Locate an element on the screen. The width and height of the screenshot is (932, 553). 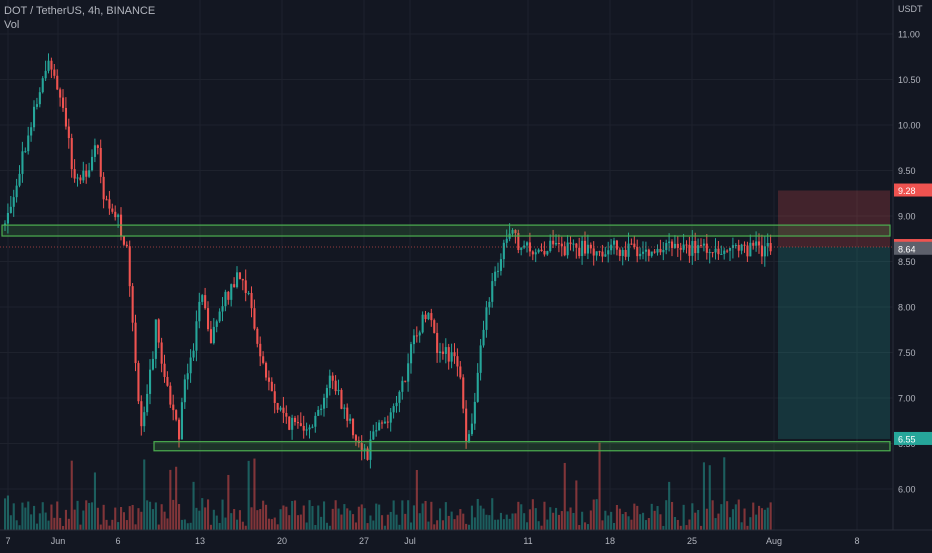
stop-label: 9.28 is located at coordinates (907, 191).